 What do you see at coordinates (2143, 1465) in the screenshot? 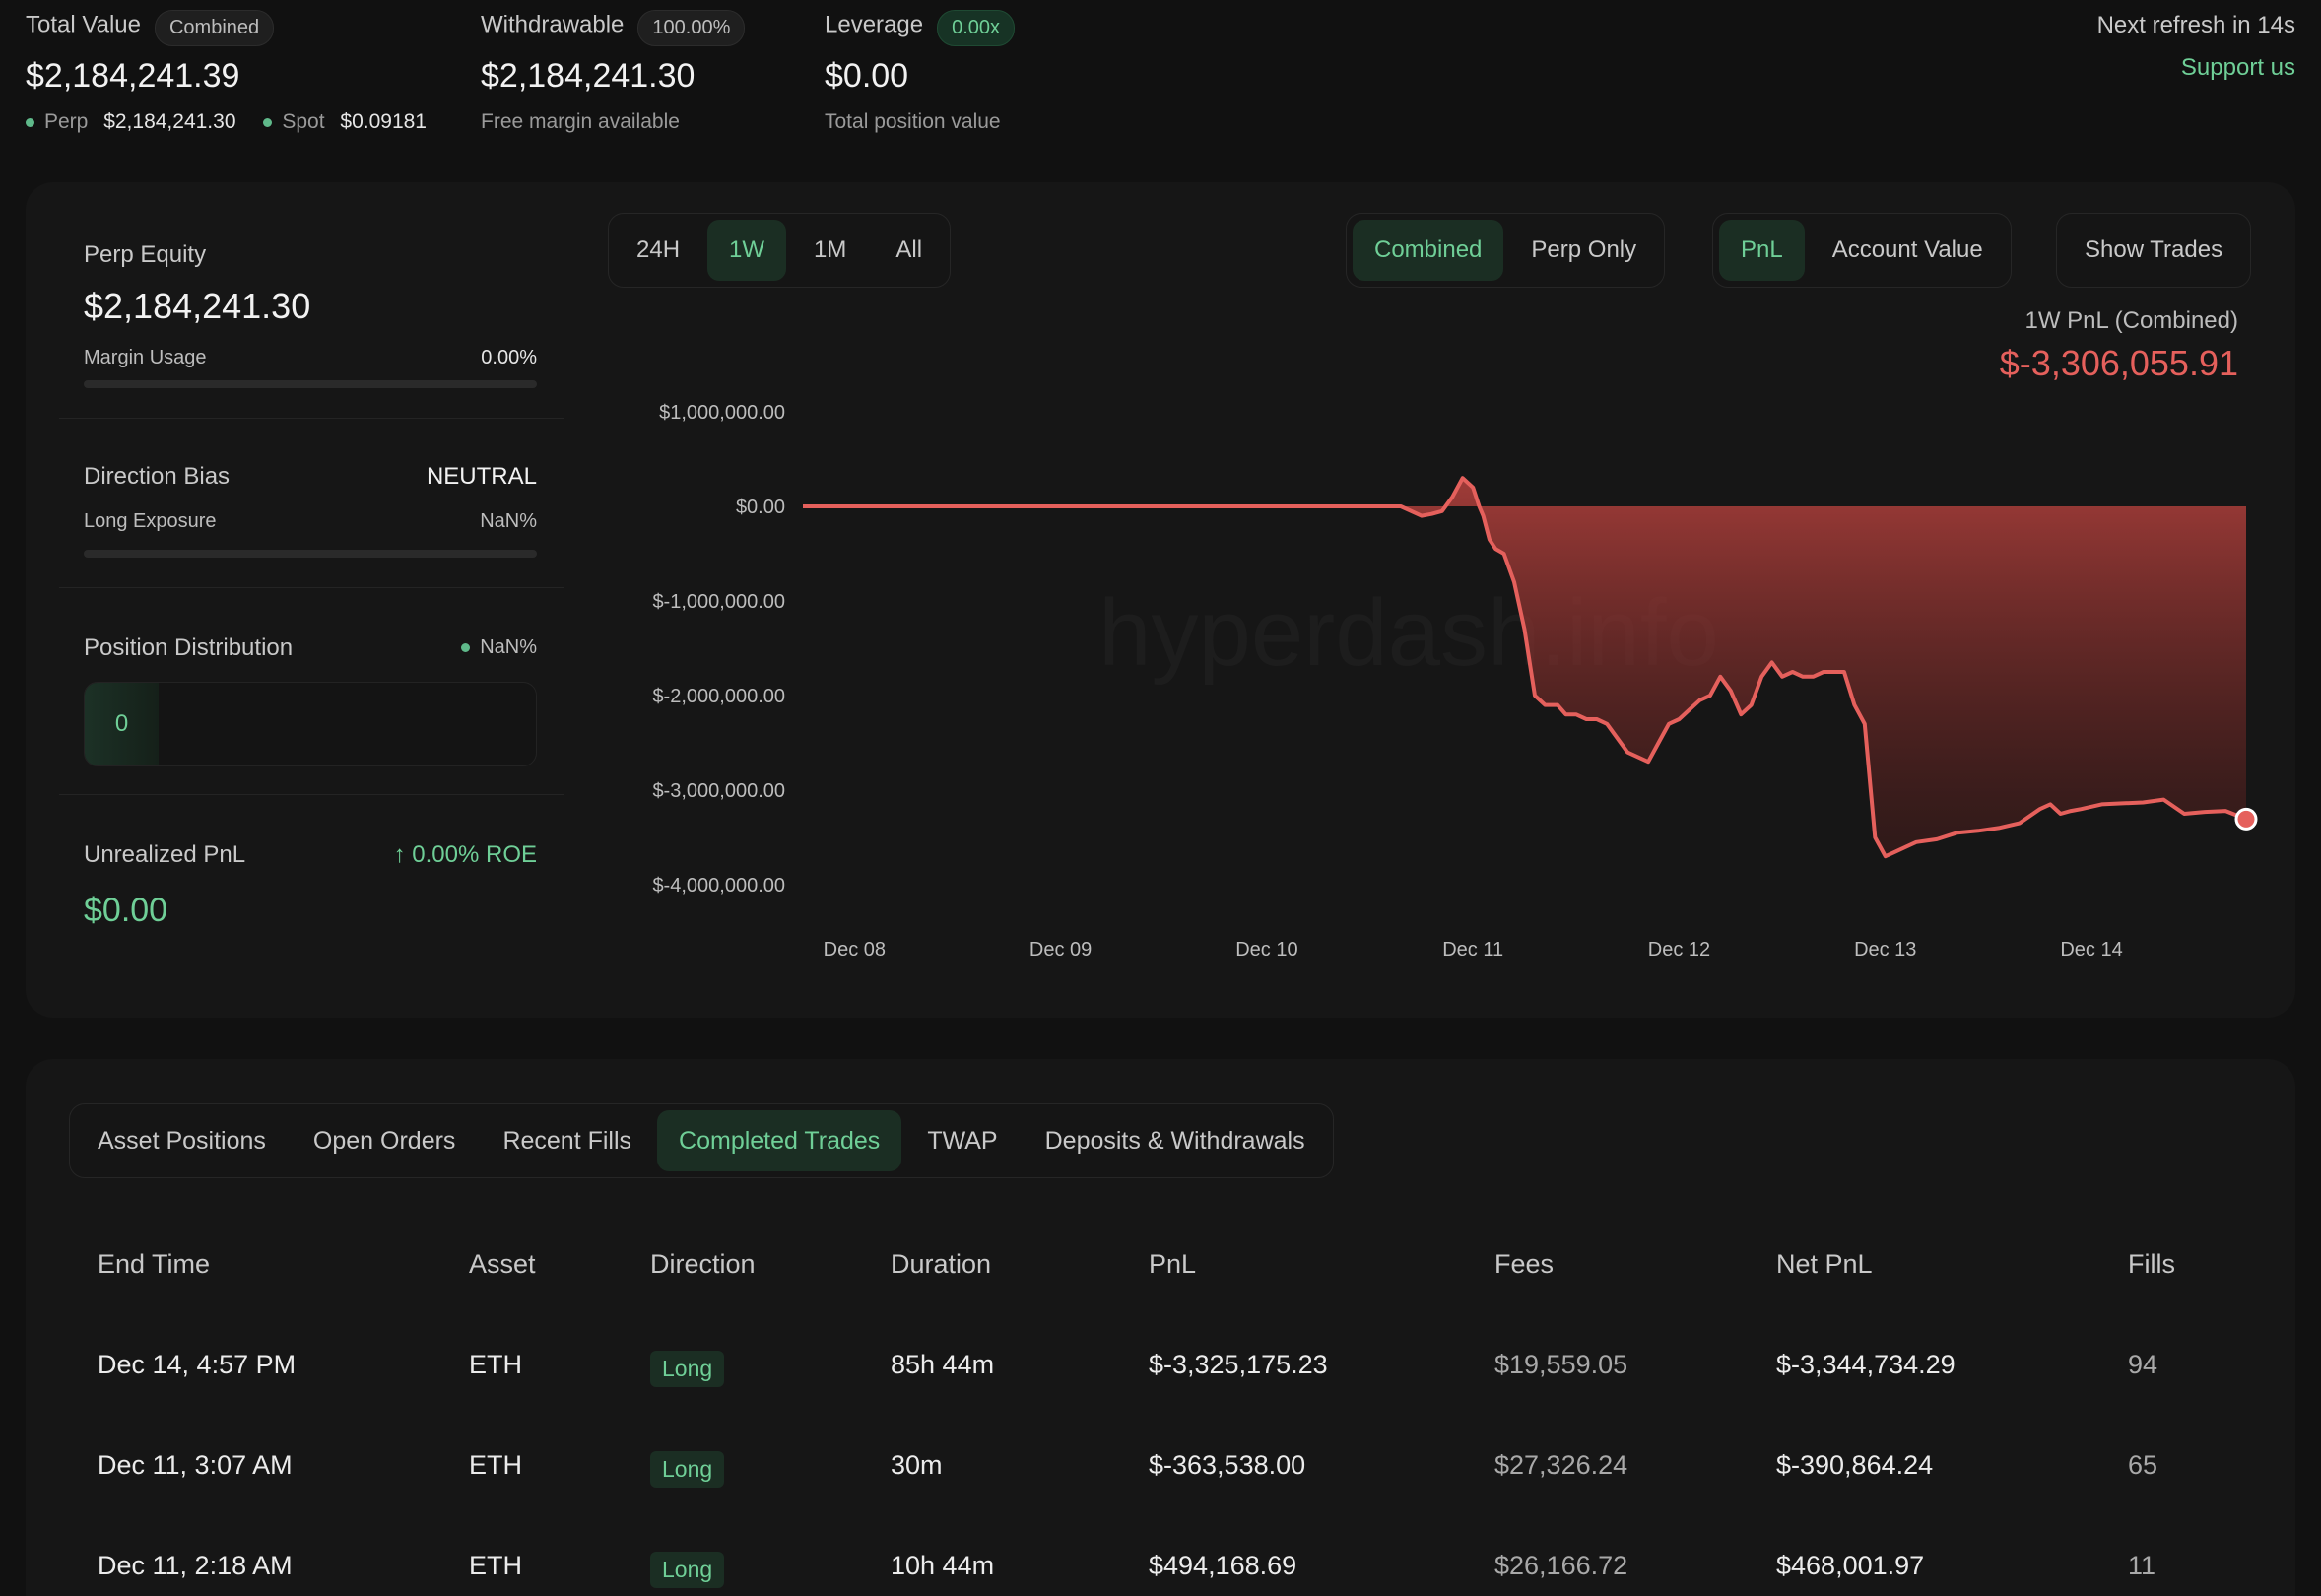
I see `cell-fills: 65` at bounding box center [2143, 1465].